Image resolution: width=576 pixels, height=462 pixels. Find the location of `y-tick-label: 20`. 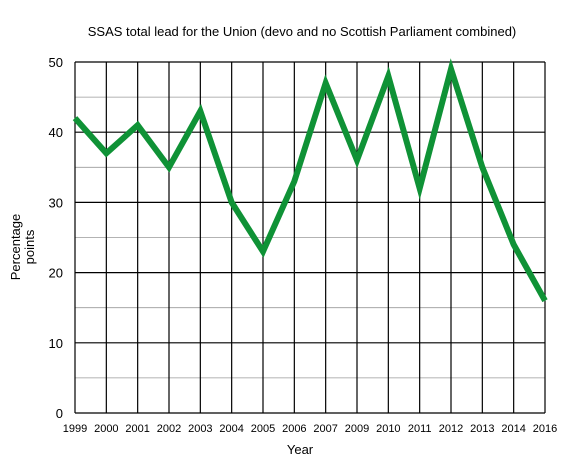

y-tick-label: 20 is located at coordinates (56, 273).